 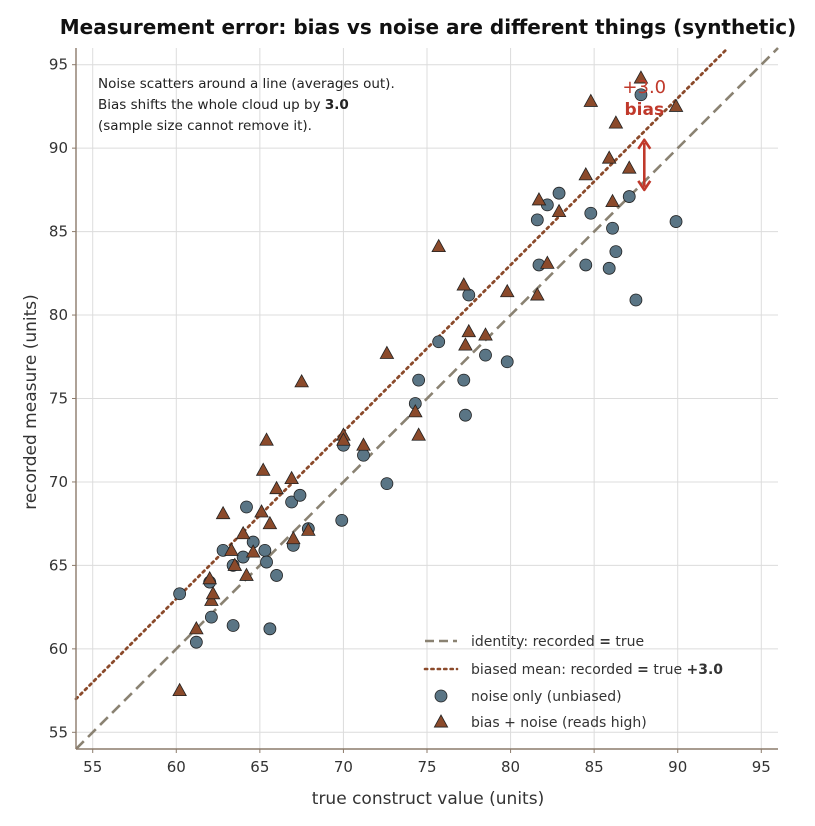 I want to click on legend-series-label: bias + noise (reads high), so click(x=559, y=723).